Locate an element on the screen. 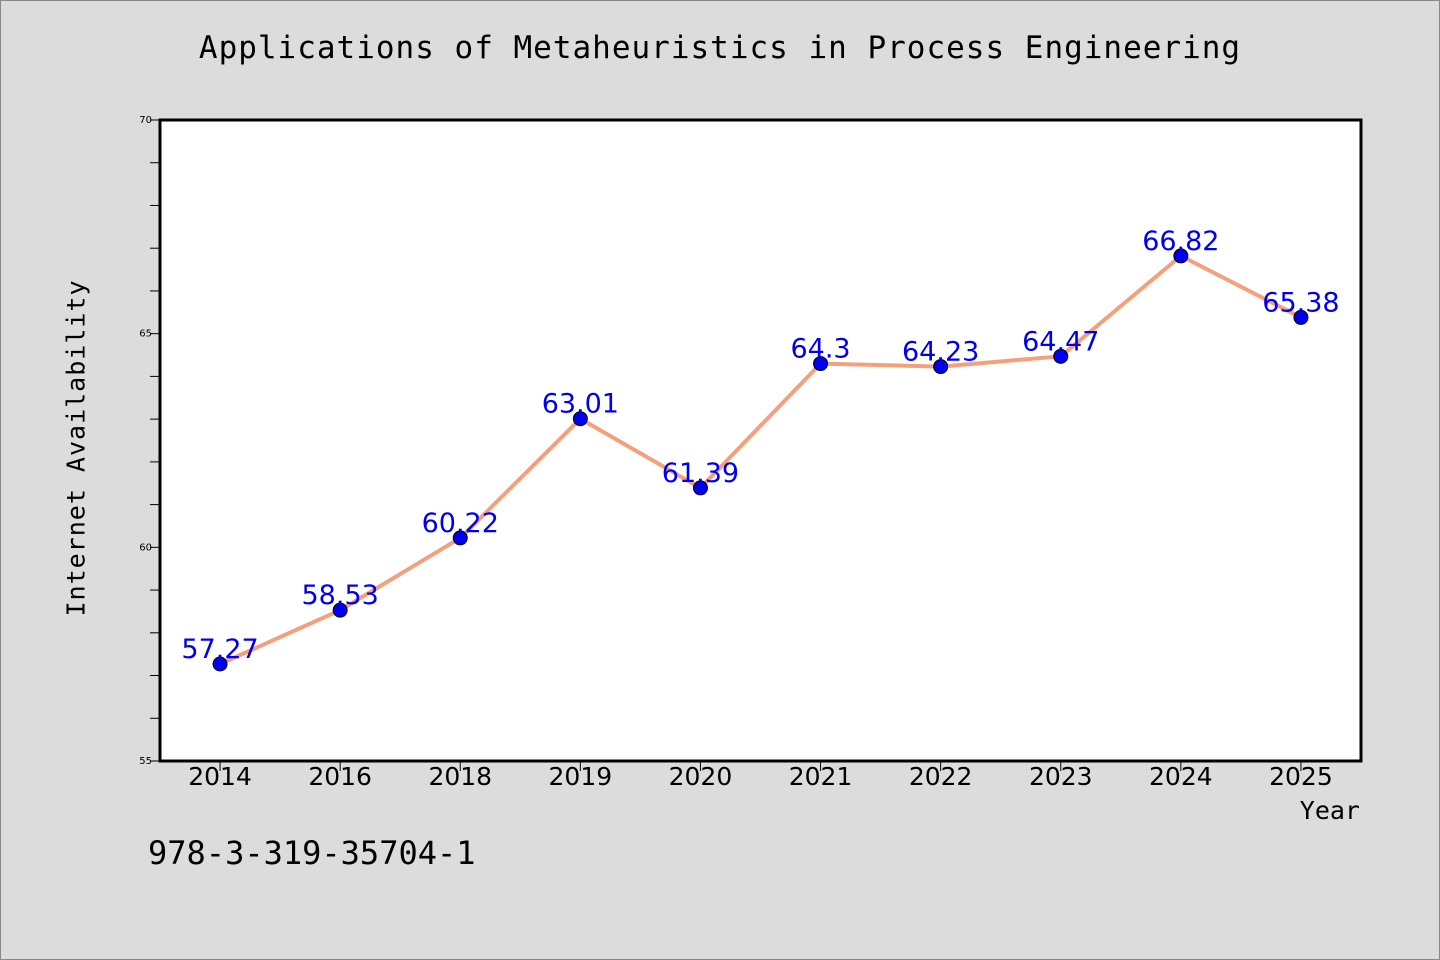 The width and height of the screenshot is (1440, 960). data-label: 61.39 is located at coordinates (700, 473).